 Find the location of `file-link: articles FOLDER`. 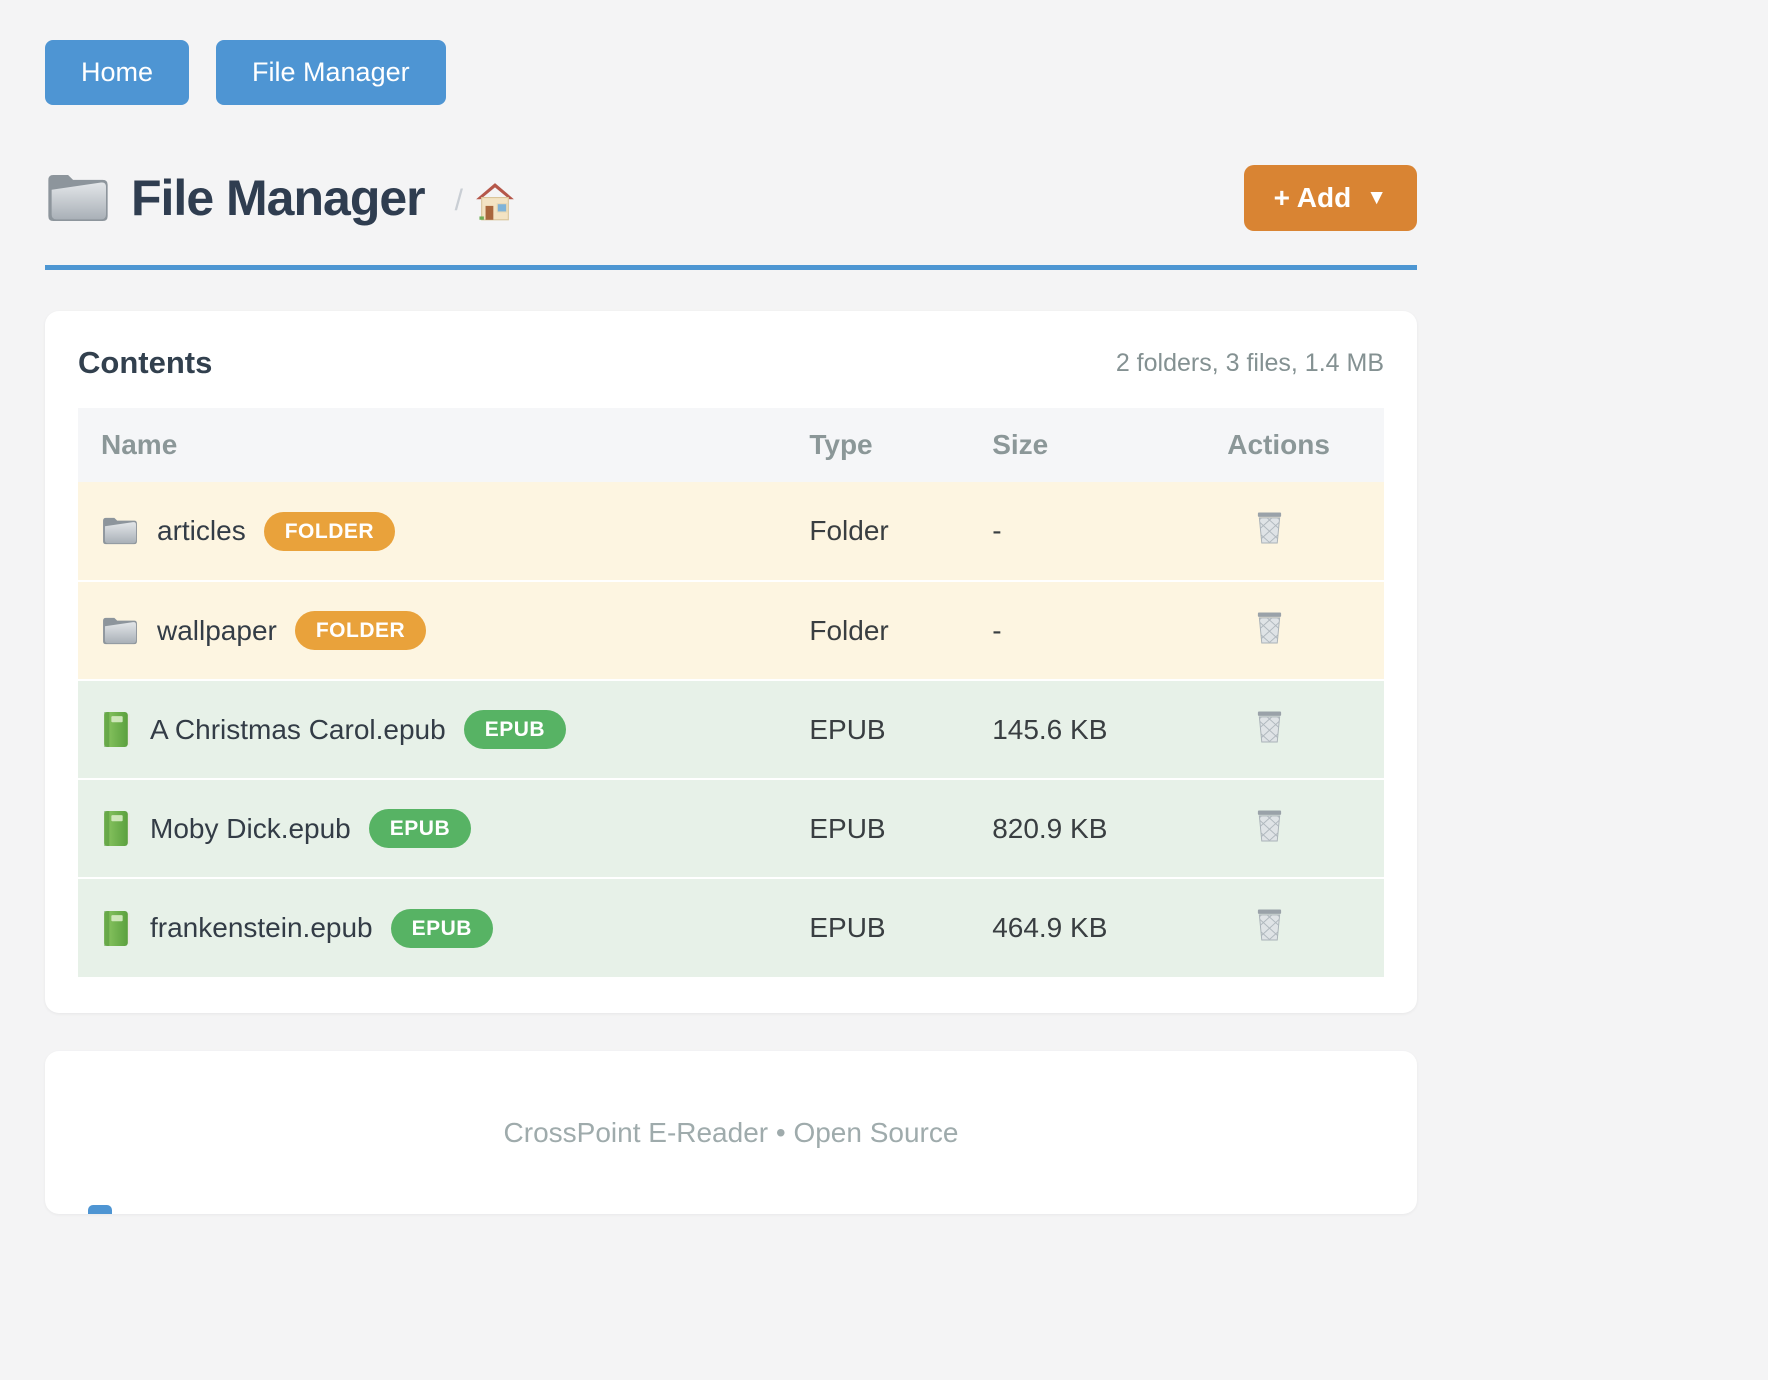

file-link: articles FOLDER is located at coordinates (443, 531).